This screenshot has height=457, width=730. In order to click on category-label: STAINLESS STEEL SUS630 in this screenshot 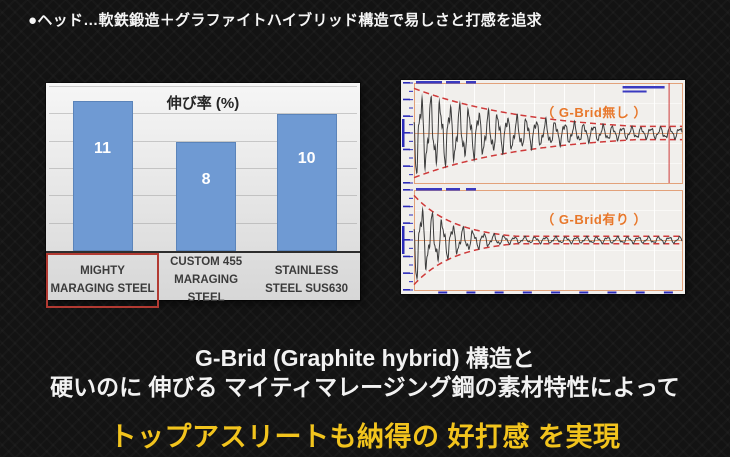, I will do `click(307, 279)`.